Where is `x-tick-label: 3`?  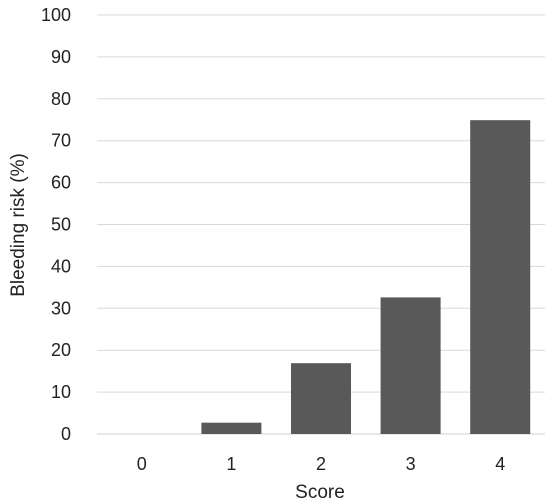
x-tick-label: 3 is located at coordinates (411, 464).